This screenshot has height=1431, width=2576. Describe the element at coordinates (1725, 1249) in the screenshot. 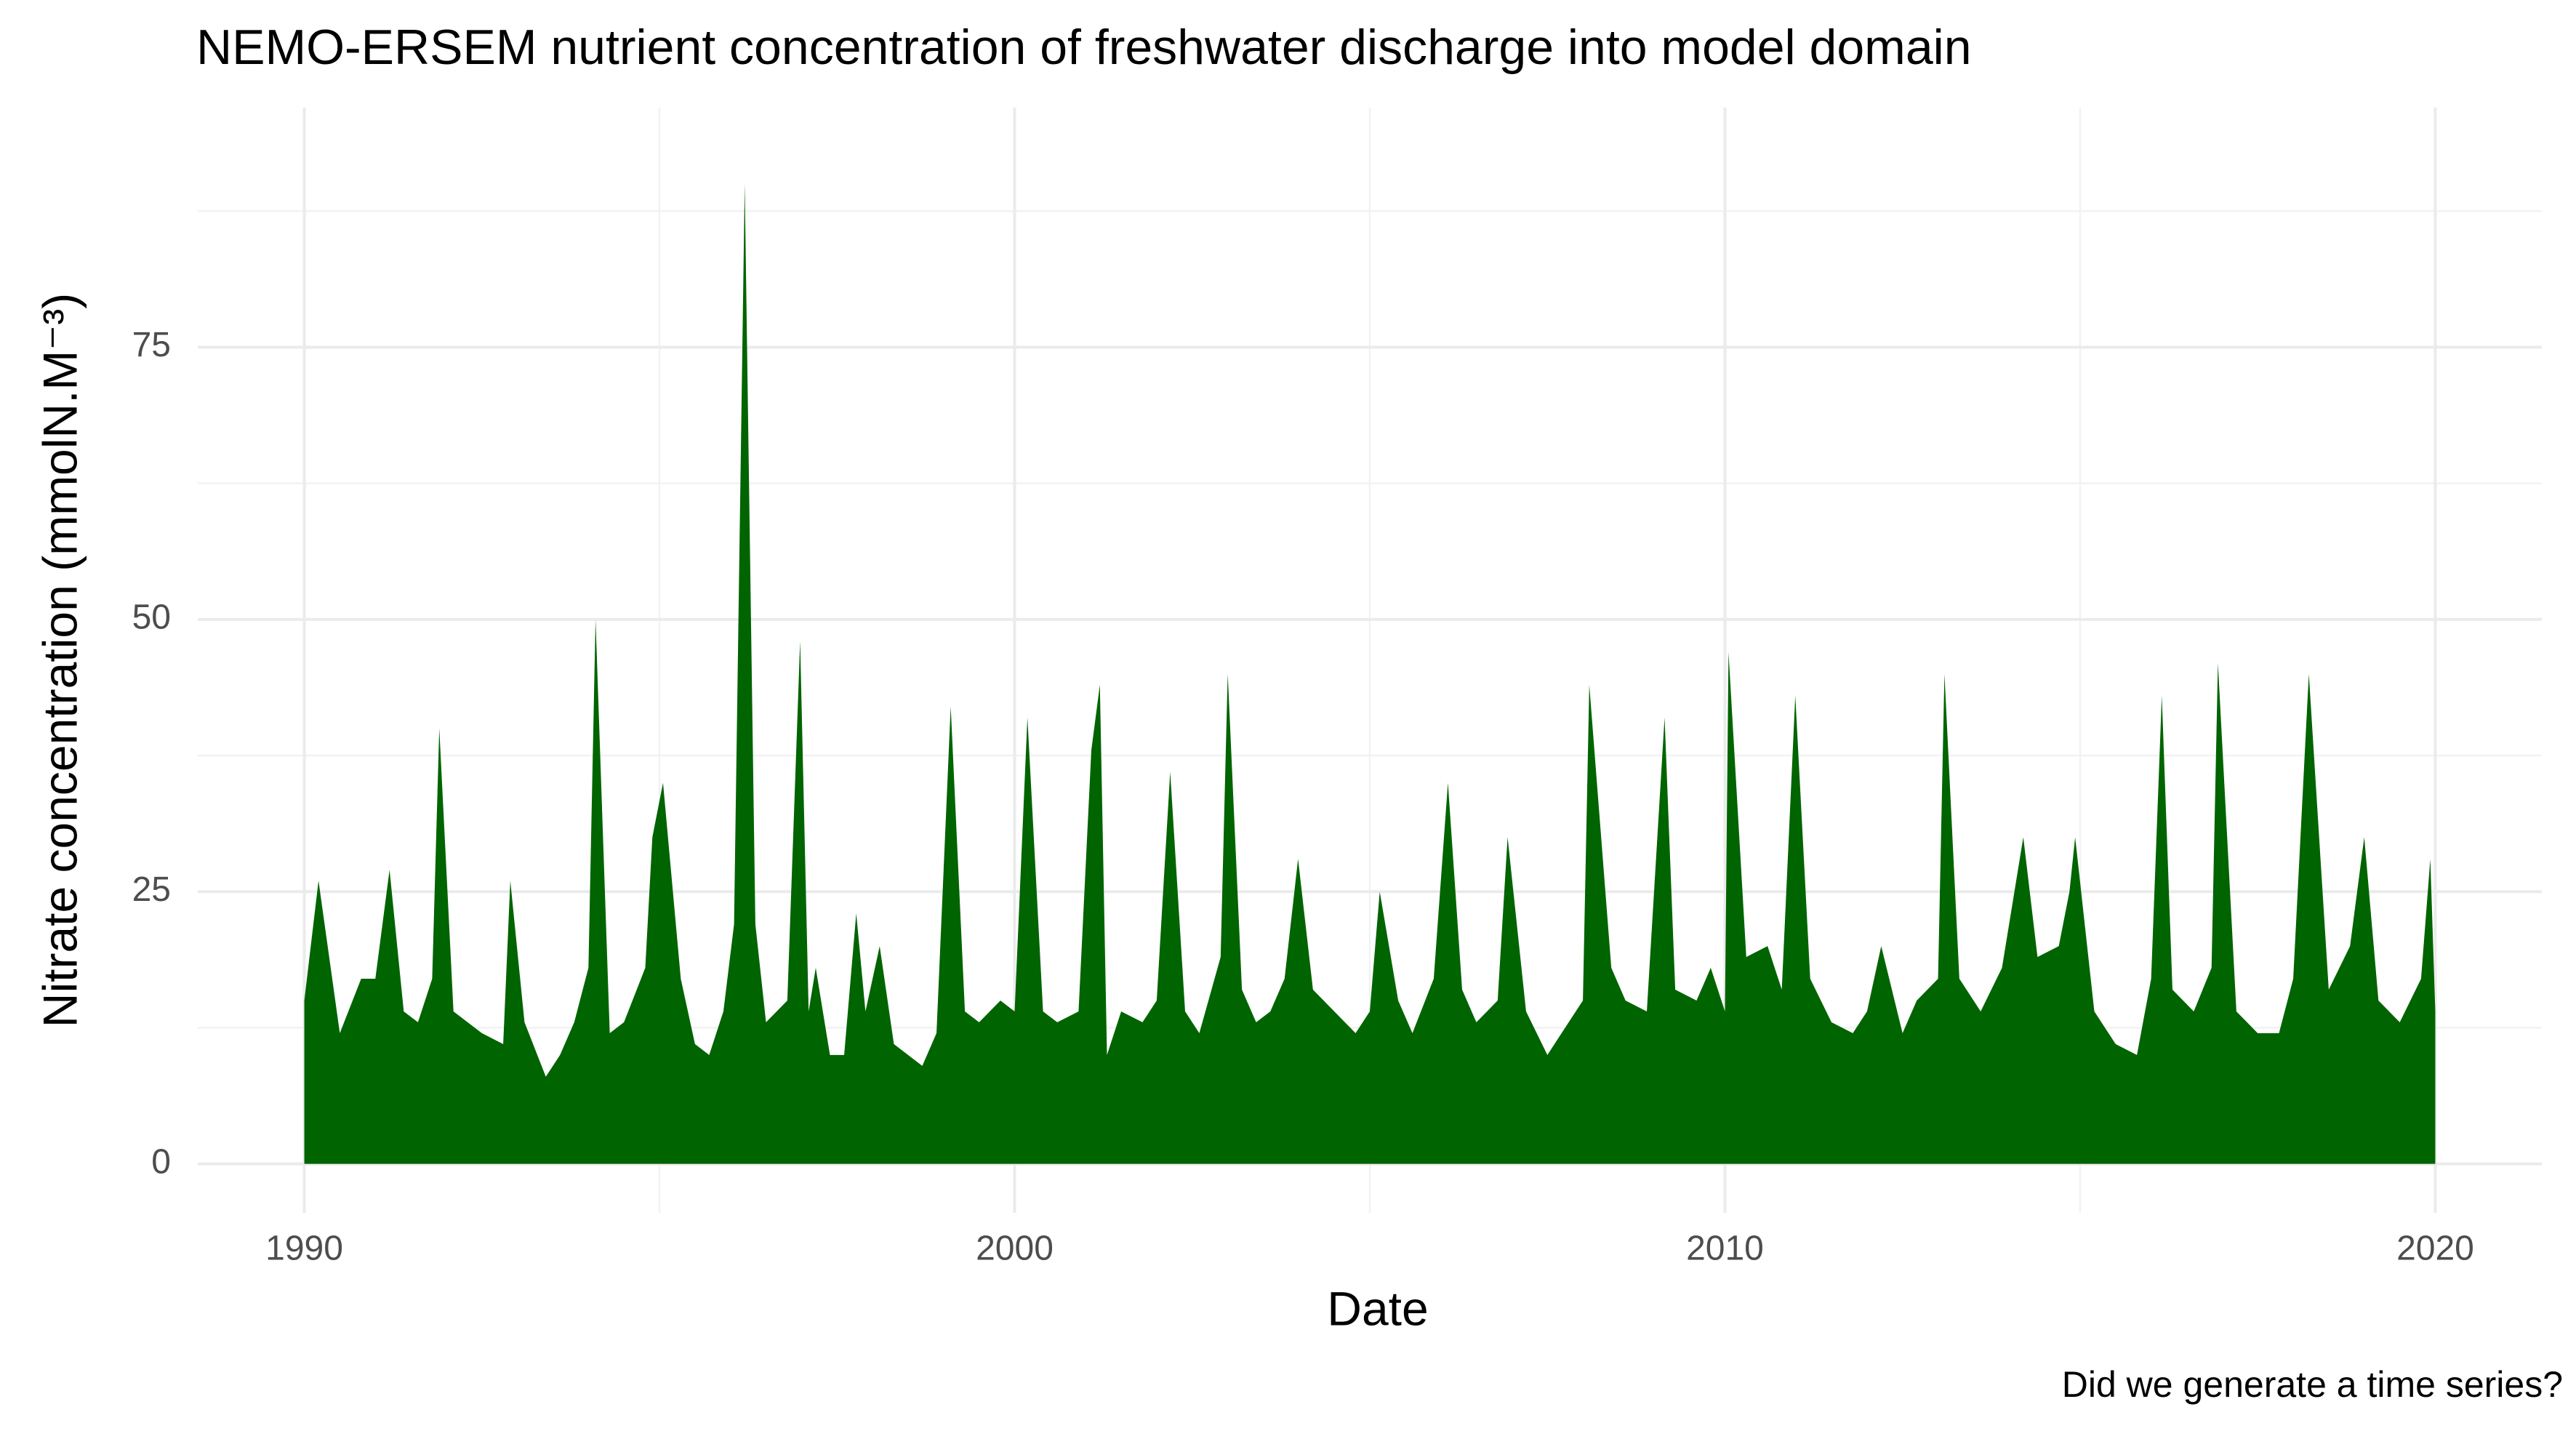

I see `x-tick-label: 2010` at that location.